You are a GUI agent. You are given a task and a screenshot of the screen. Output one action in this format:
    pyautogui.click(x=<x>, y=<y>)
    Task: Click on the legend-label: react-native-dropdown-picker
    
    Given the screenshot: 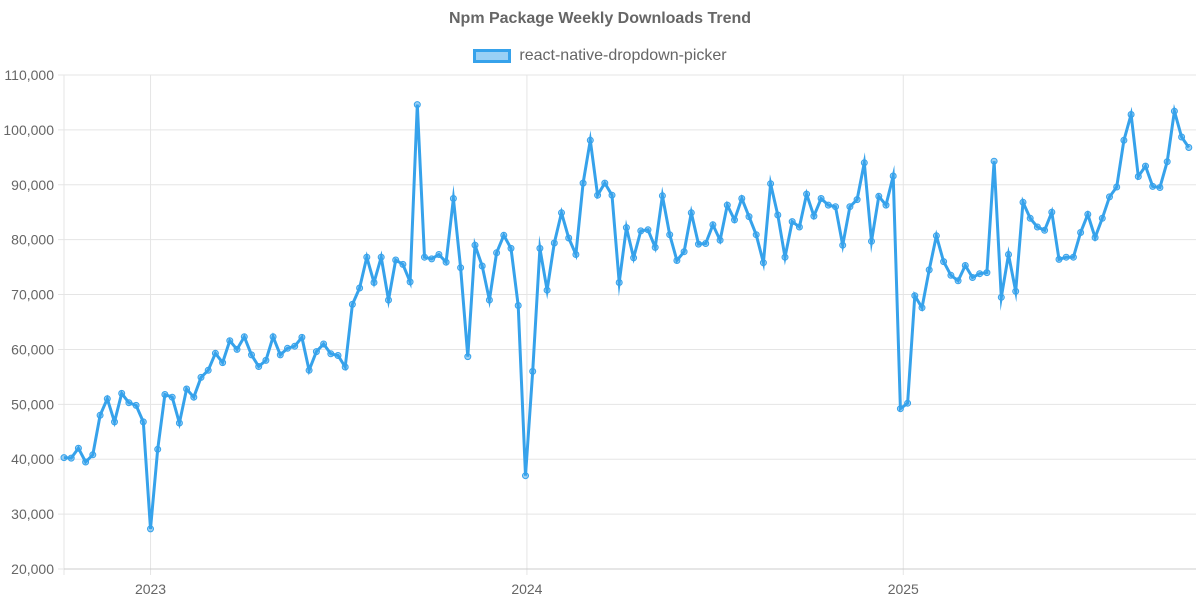 What is the action you would take?
    pyautogui.click(x=623, y=55)
    